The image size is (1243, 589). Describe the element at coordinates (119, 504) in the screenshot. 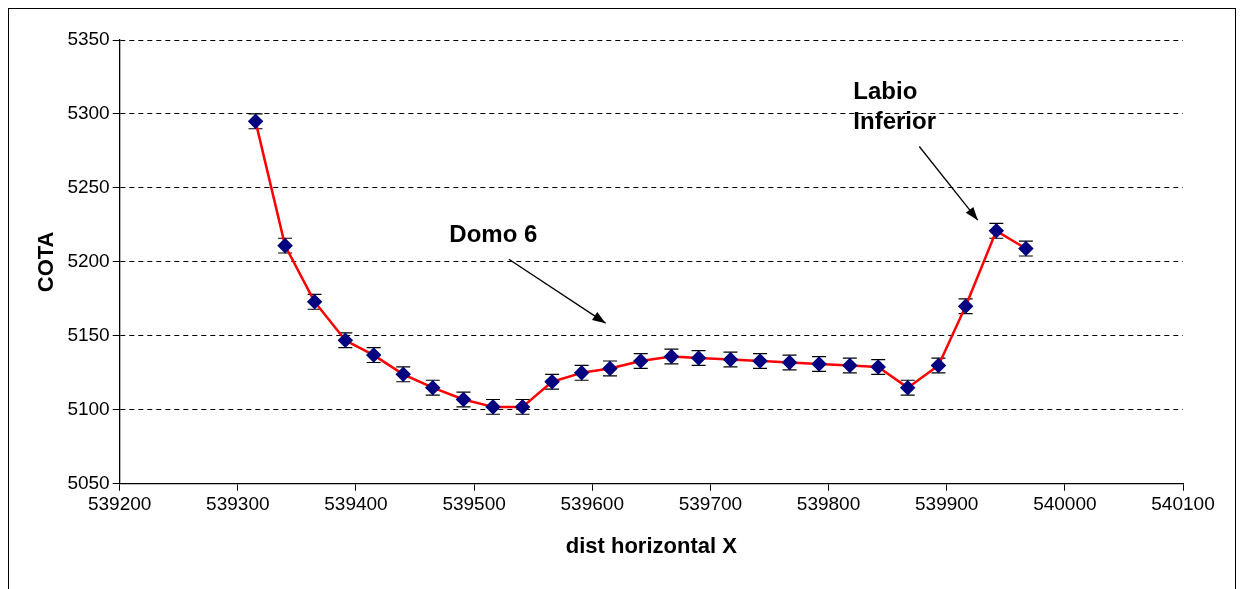

I see `x-tick-label: 539200` at that location.